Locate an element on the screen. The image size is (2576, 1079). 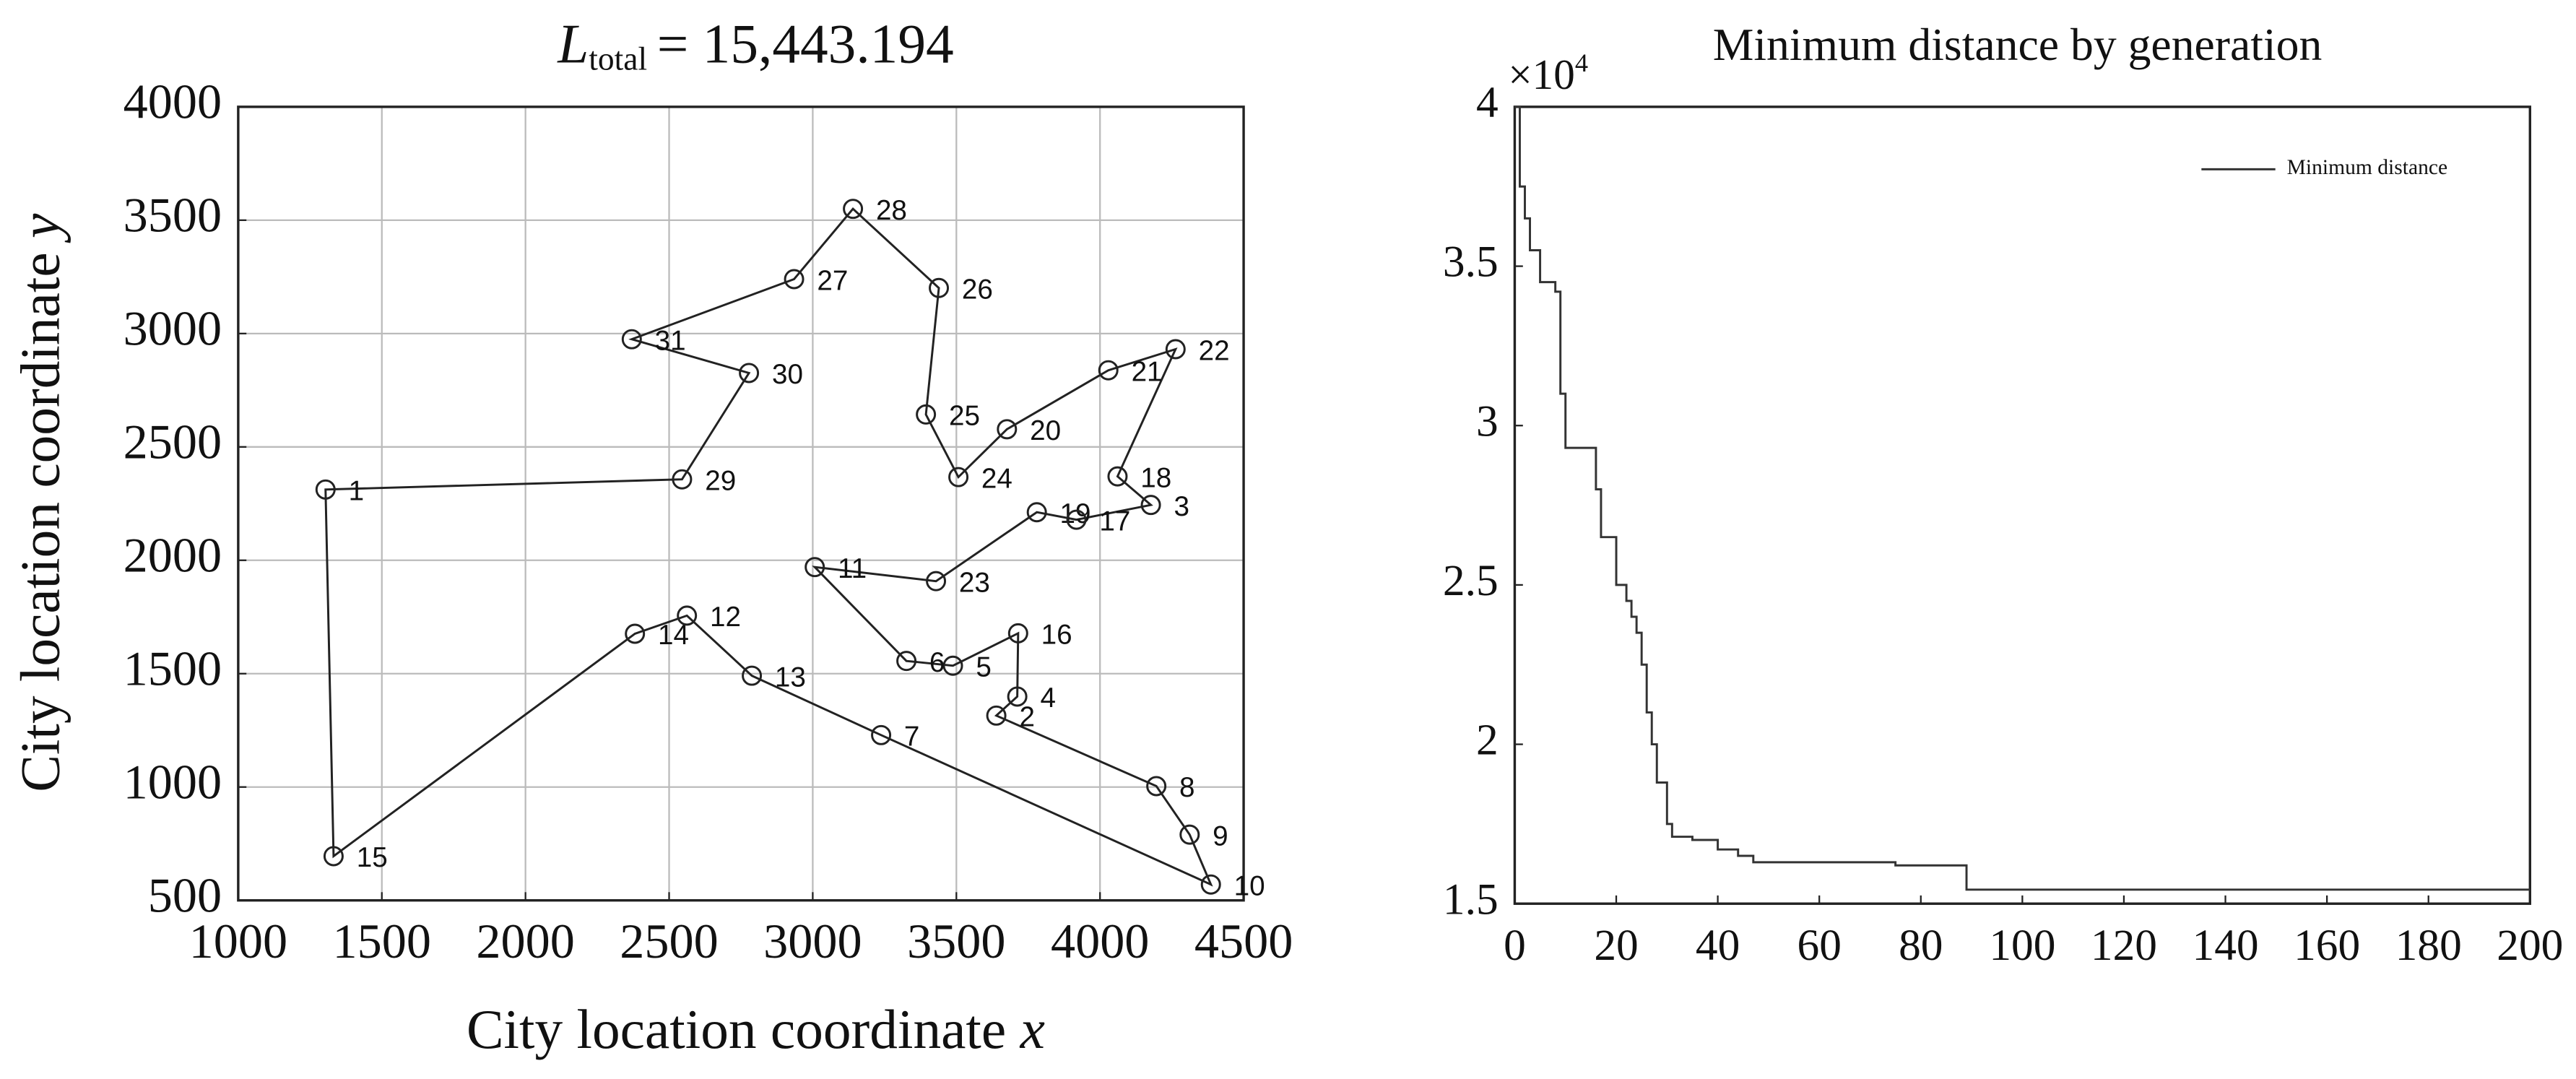
city-label: 4 is located at coordinates (1047, 698).